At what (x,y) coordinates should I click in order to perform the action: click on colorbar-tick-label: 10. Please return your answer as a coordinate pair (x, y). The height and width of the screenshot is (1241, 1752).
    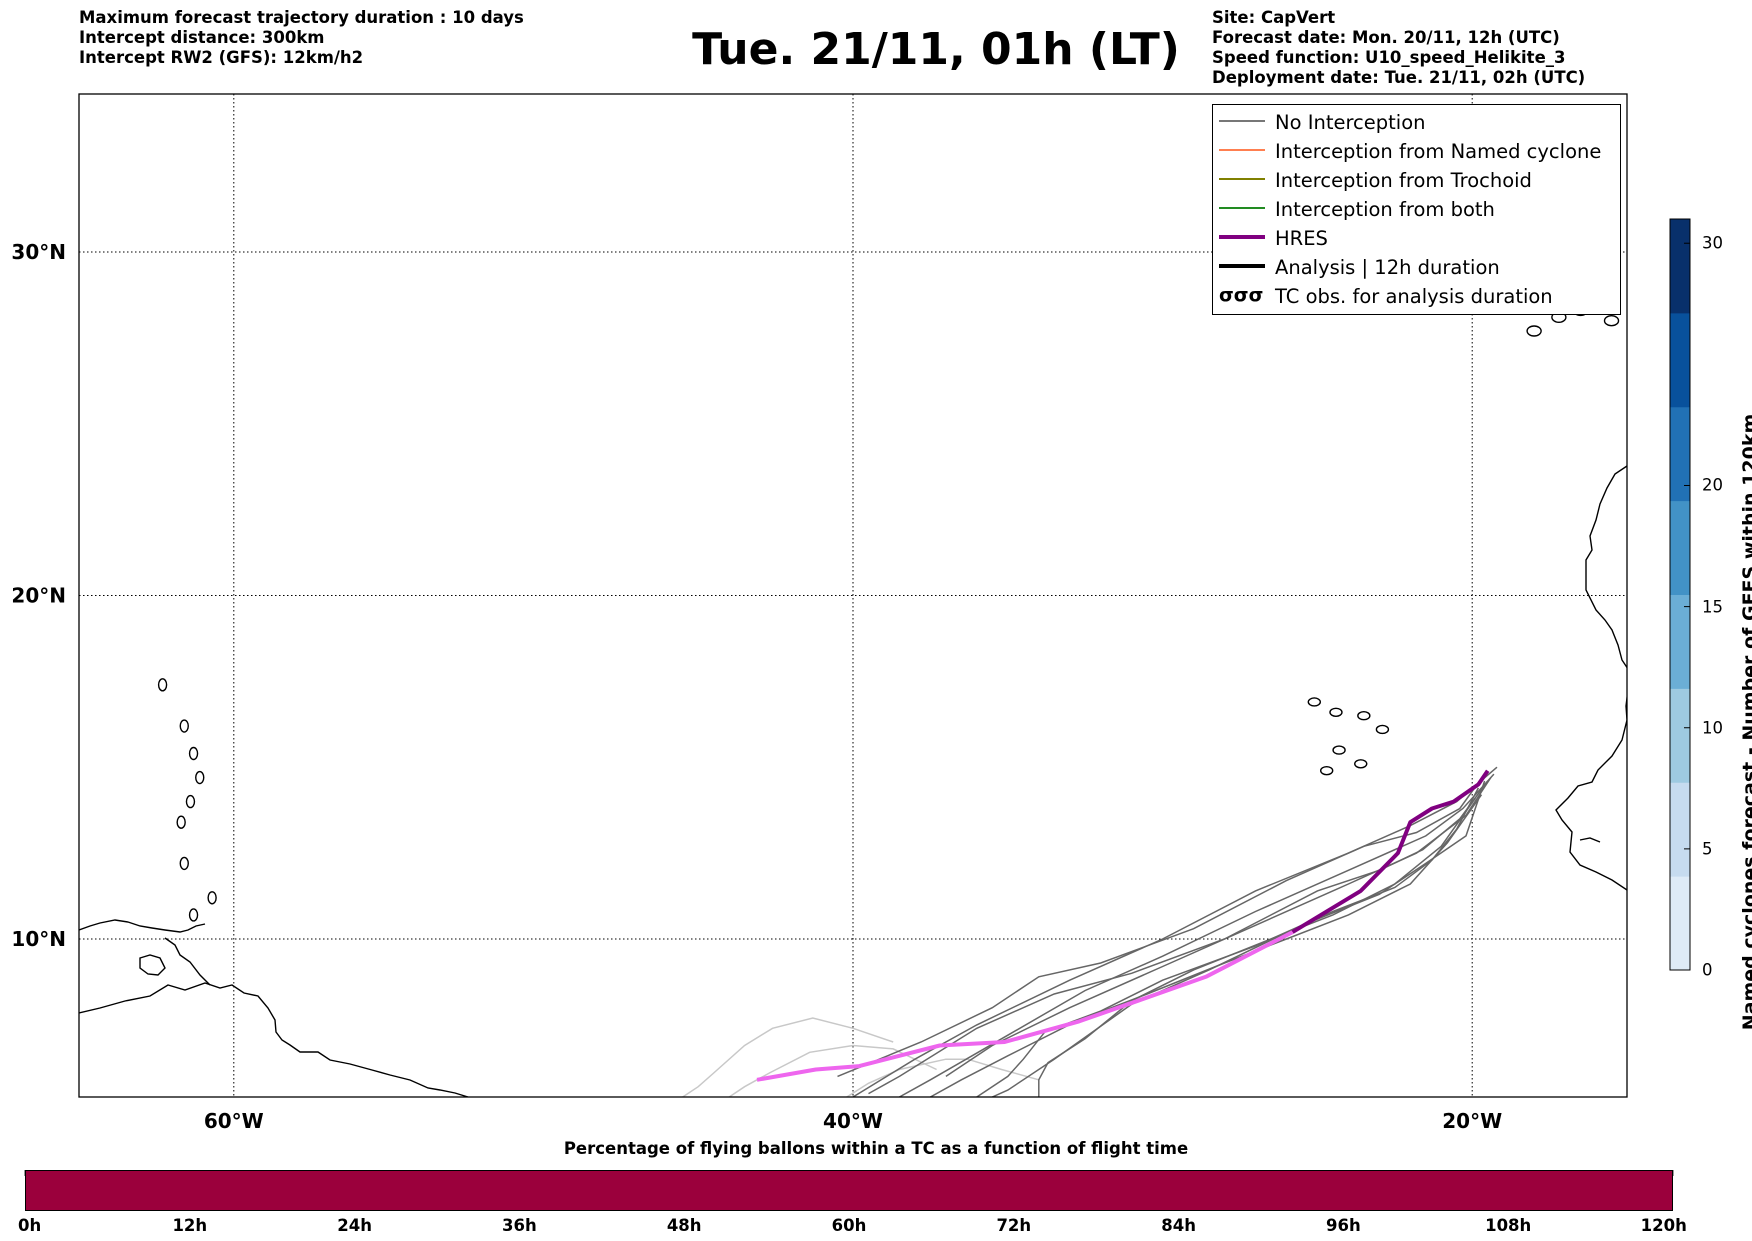
    Looking at the image, I should click on (1712, 728).